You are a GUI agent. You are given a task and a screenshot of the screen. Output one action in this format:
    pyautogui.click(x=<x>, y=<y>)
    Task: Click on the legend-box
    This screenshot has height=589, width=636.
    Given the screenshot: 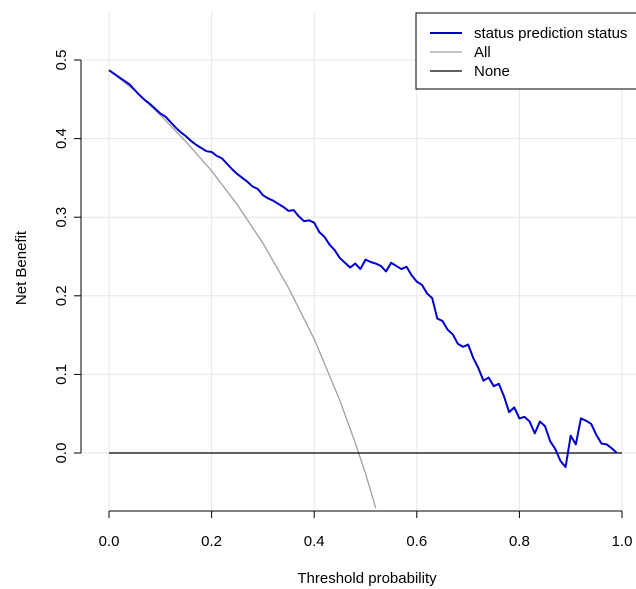 What is the action you would take?
    pyautogui.click(x=525, y=51)
    